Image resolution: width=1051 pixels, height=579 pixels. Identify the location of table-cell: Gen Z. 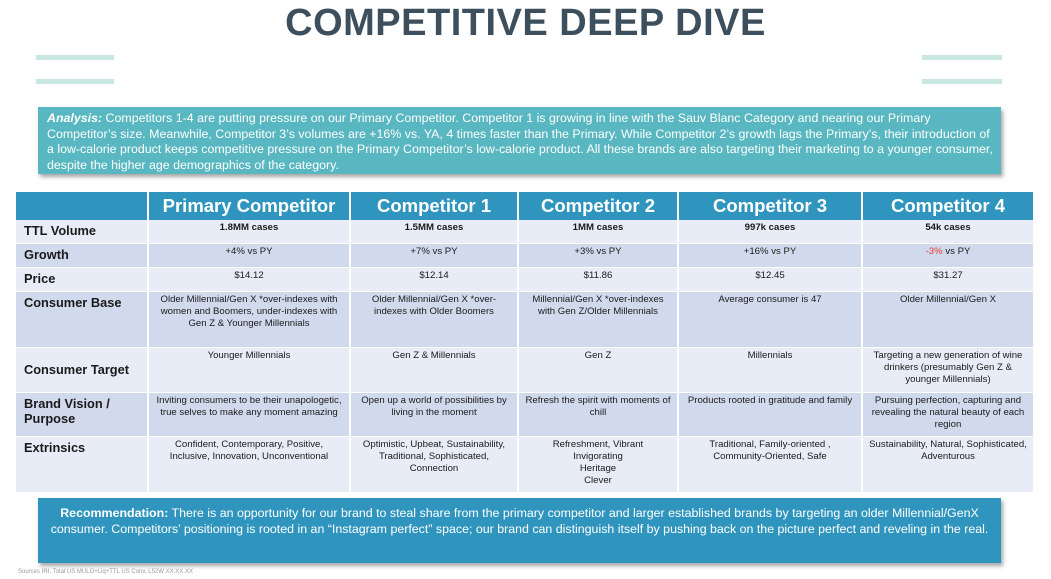
(598, 370).